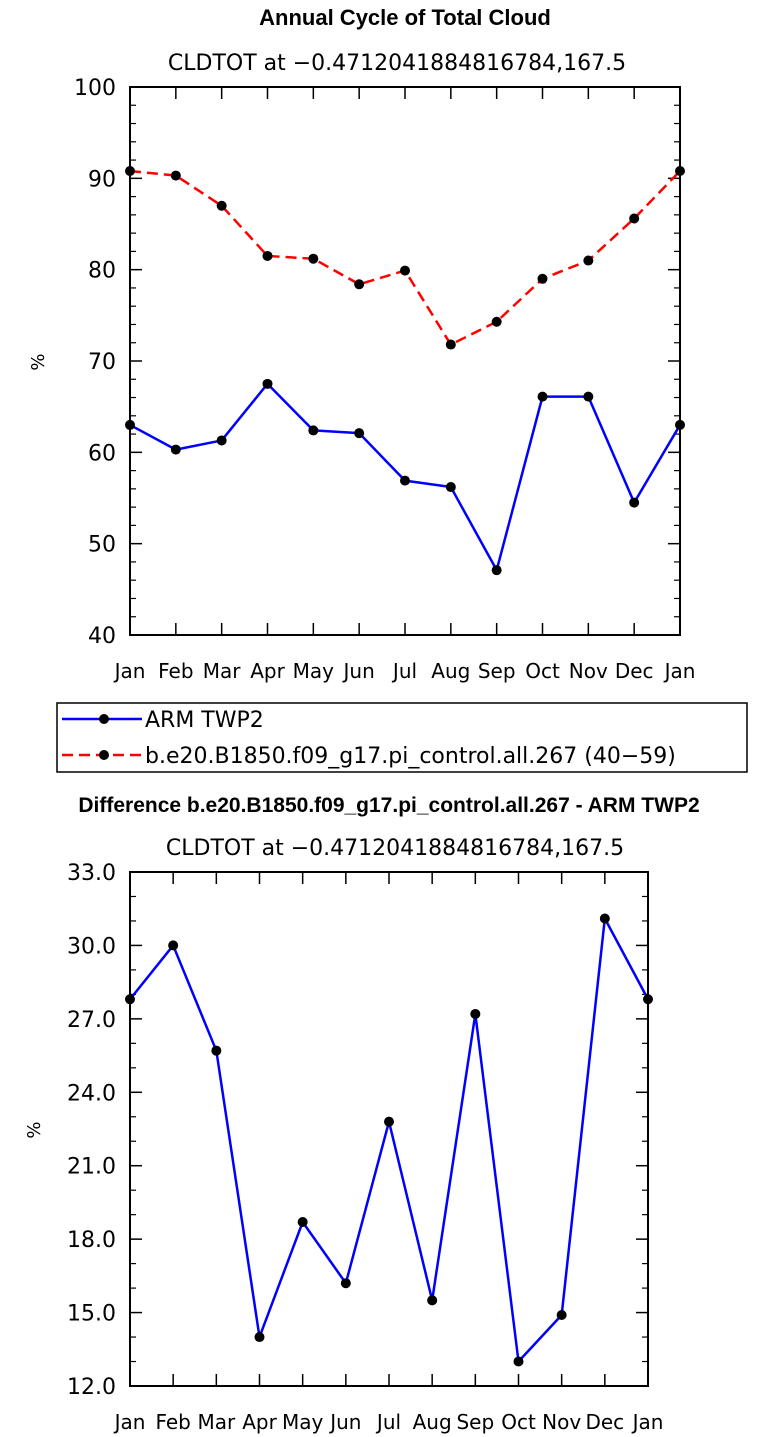 The image size is (778, 1437). I want to click on legend-box, so click(402, 737).